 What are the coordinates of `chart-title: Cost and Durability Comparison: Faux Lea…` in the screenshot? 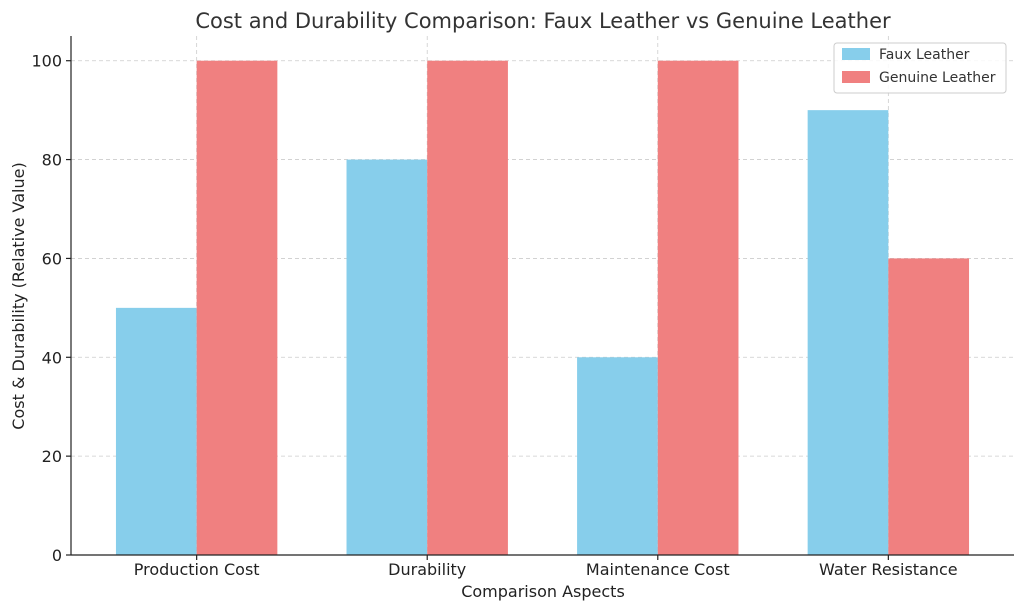 It's located at (543, 21).